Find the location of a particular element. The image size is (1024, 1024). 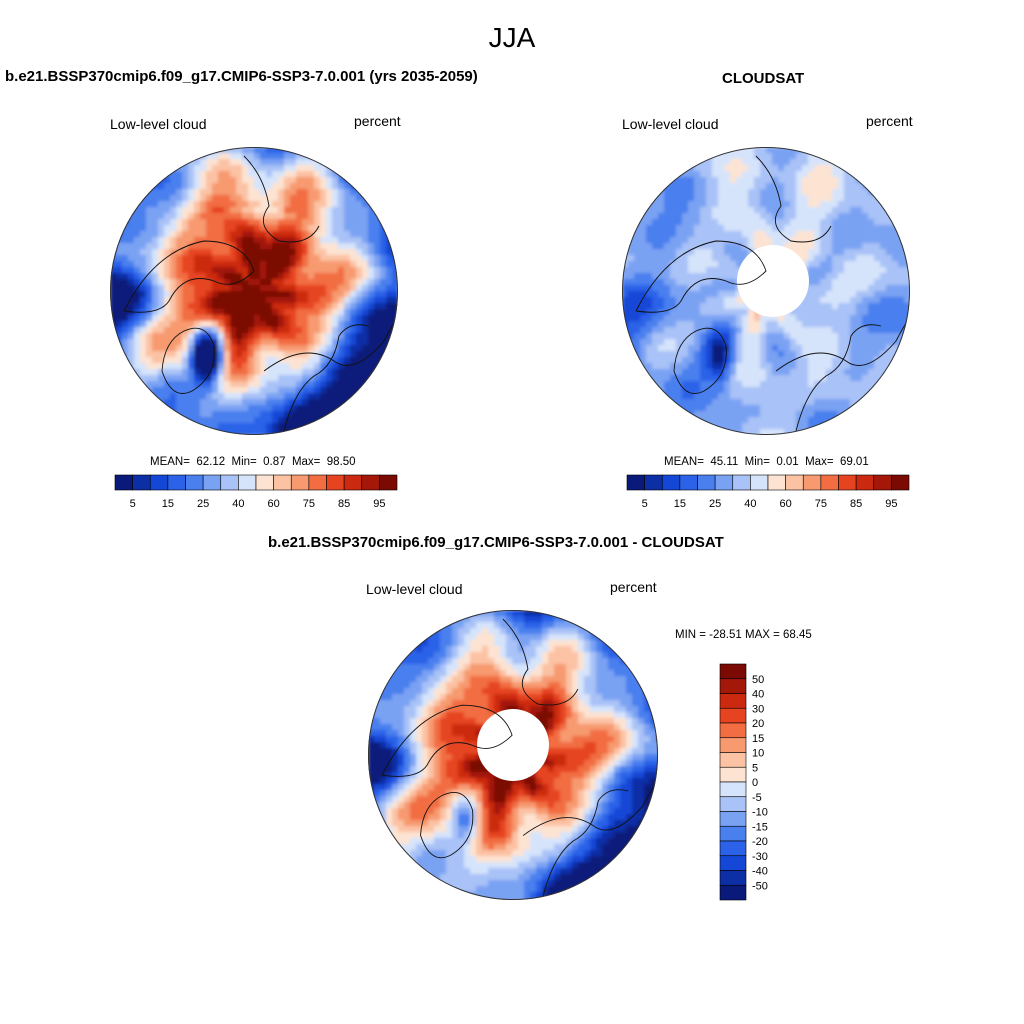

panel1-stats: MEAN= 62.12 Min= 0.87 Max= 98.50 is located at coordinates (253, 462).